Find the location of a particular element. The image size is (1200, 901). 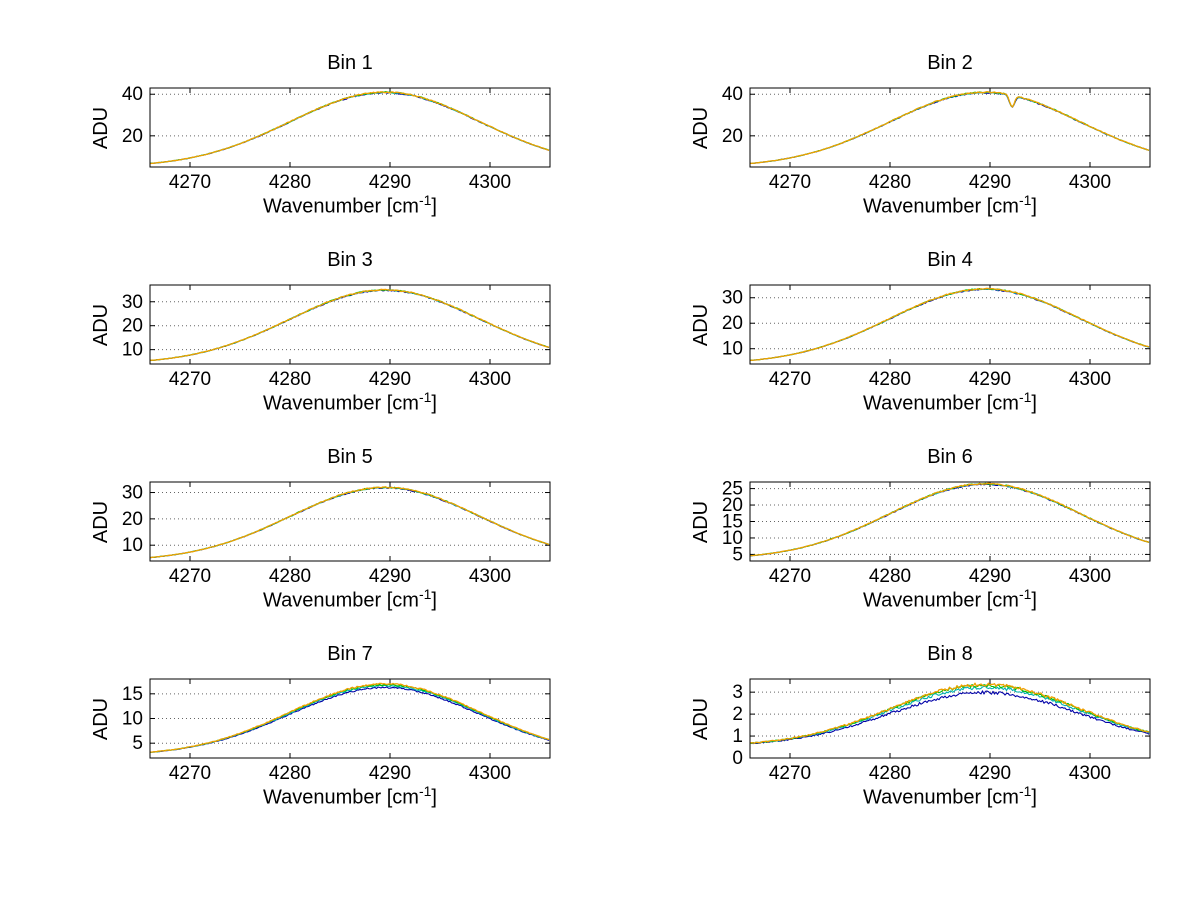

plot-area: 5 10 15 4270 4280 4290 4300 is located at coordinates (336, 731).